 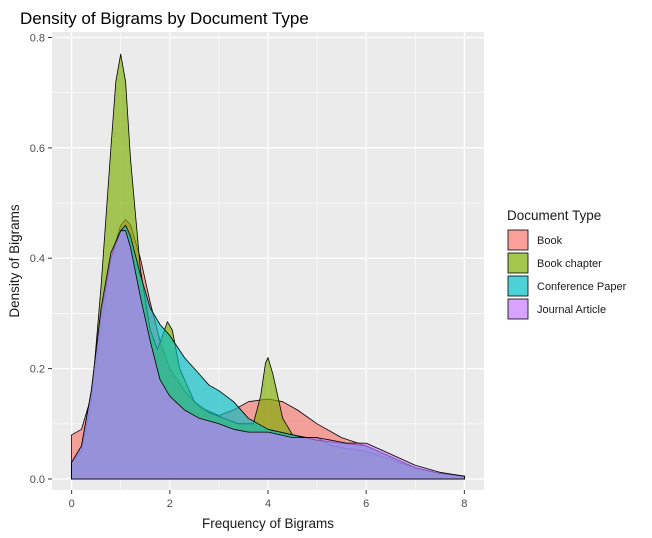 I want to click on y-tick-label: 0.2, so click(x=37, y=370).